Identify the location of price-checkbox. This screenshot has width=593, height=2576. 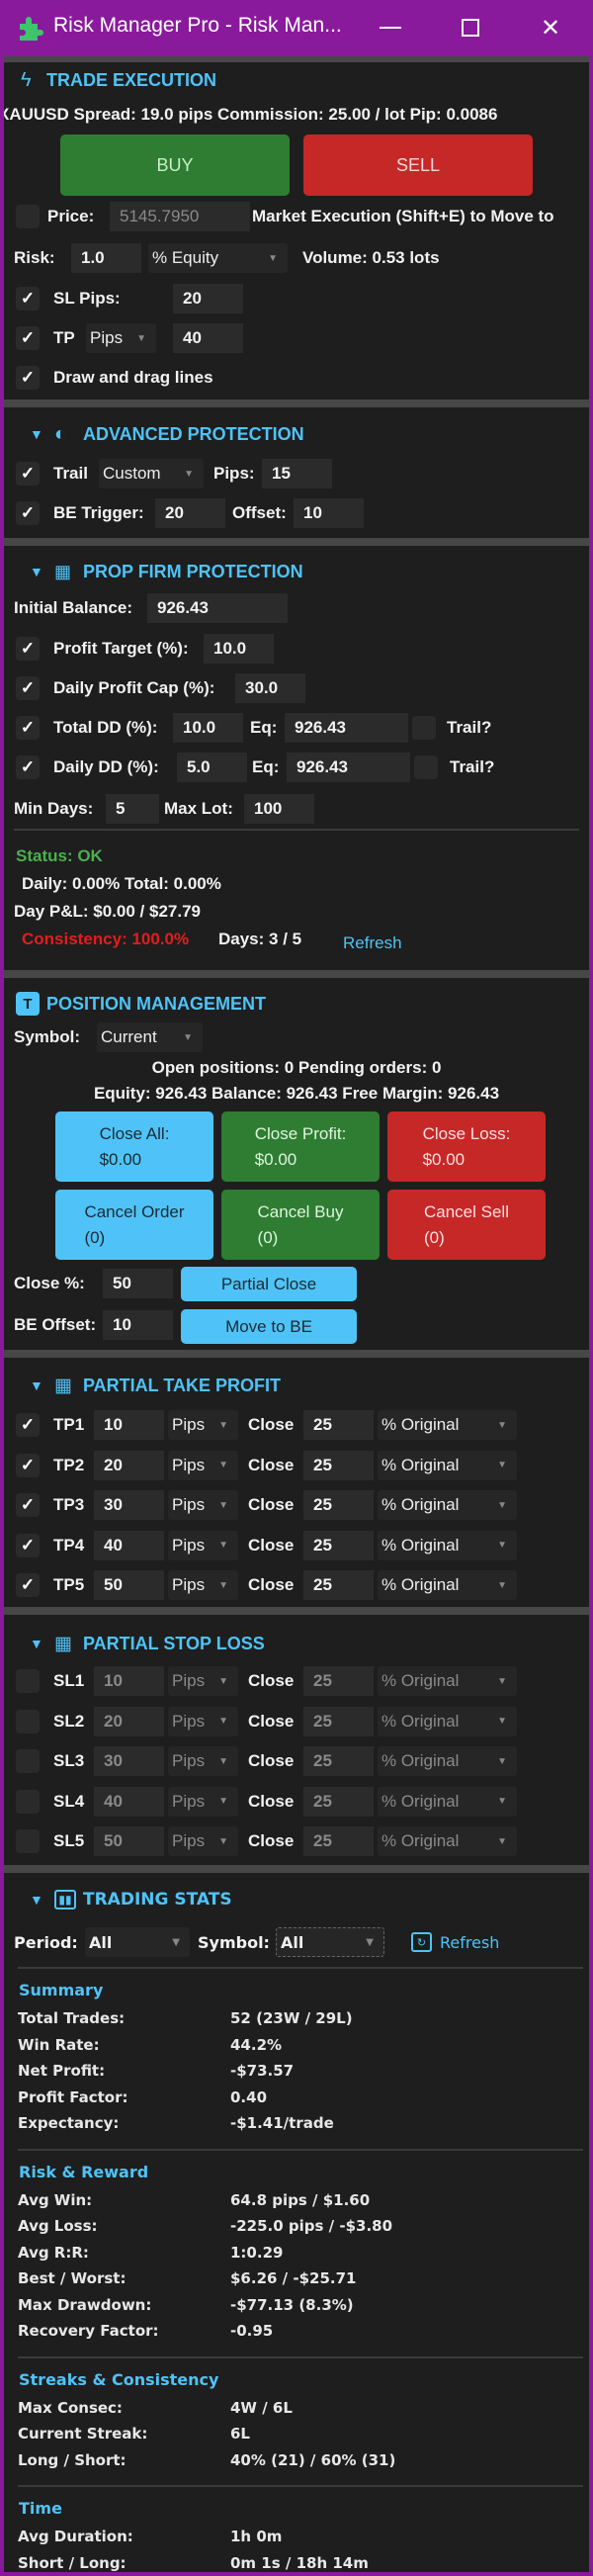
(28, 216).